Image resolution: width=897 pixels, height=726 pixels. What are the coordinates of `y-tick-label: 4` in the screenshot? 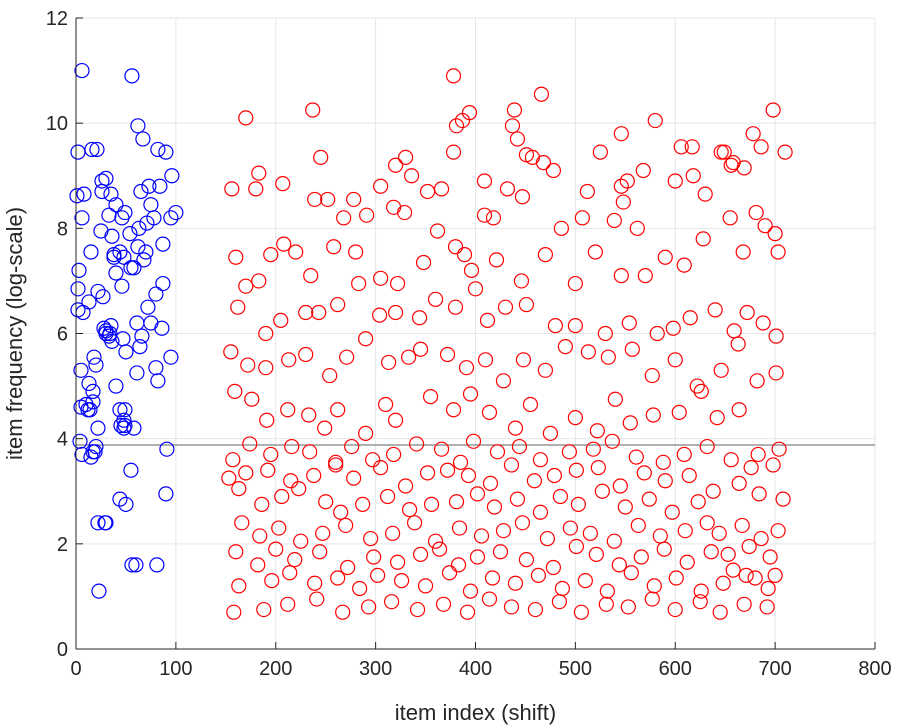 It's located at (62, 440).